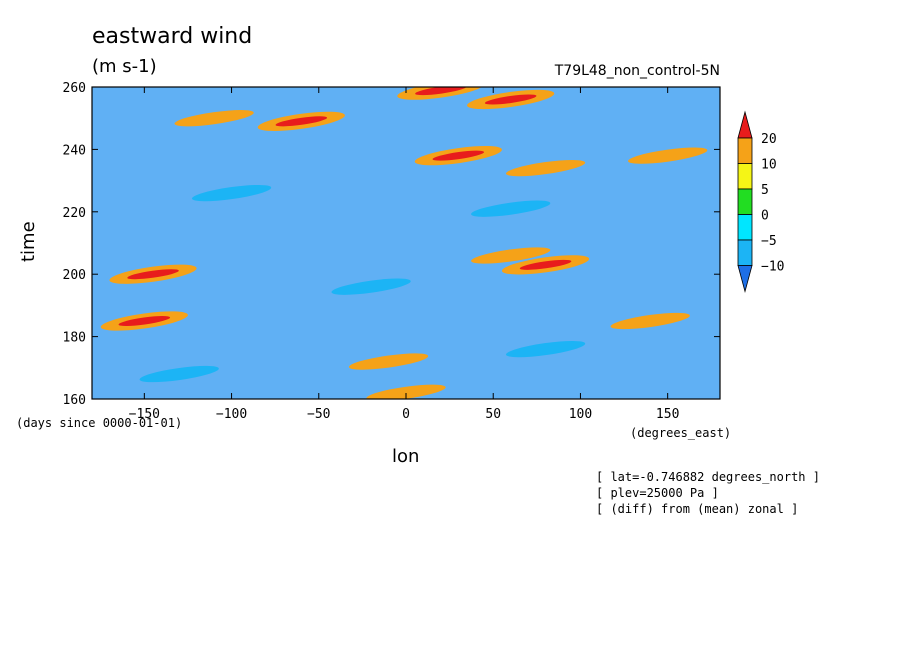  Describe the element at coordinates (406, 414) in the screenshot. I see `x-tick-label: 0` at that location.